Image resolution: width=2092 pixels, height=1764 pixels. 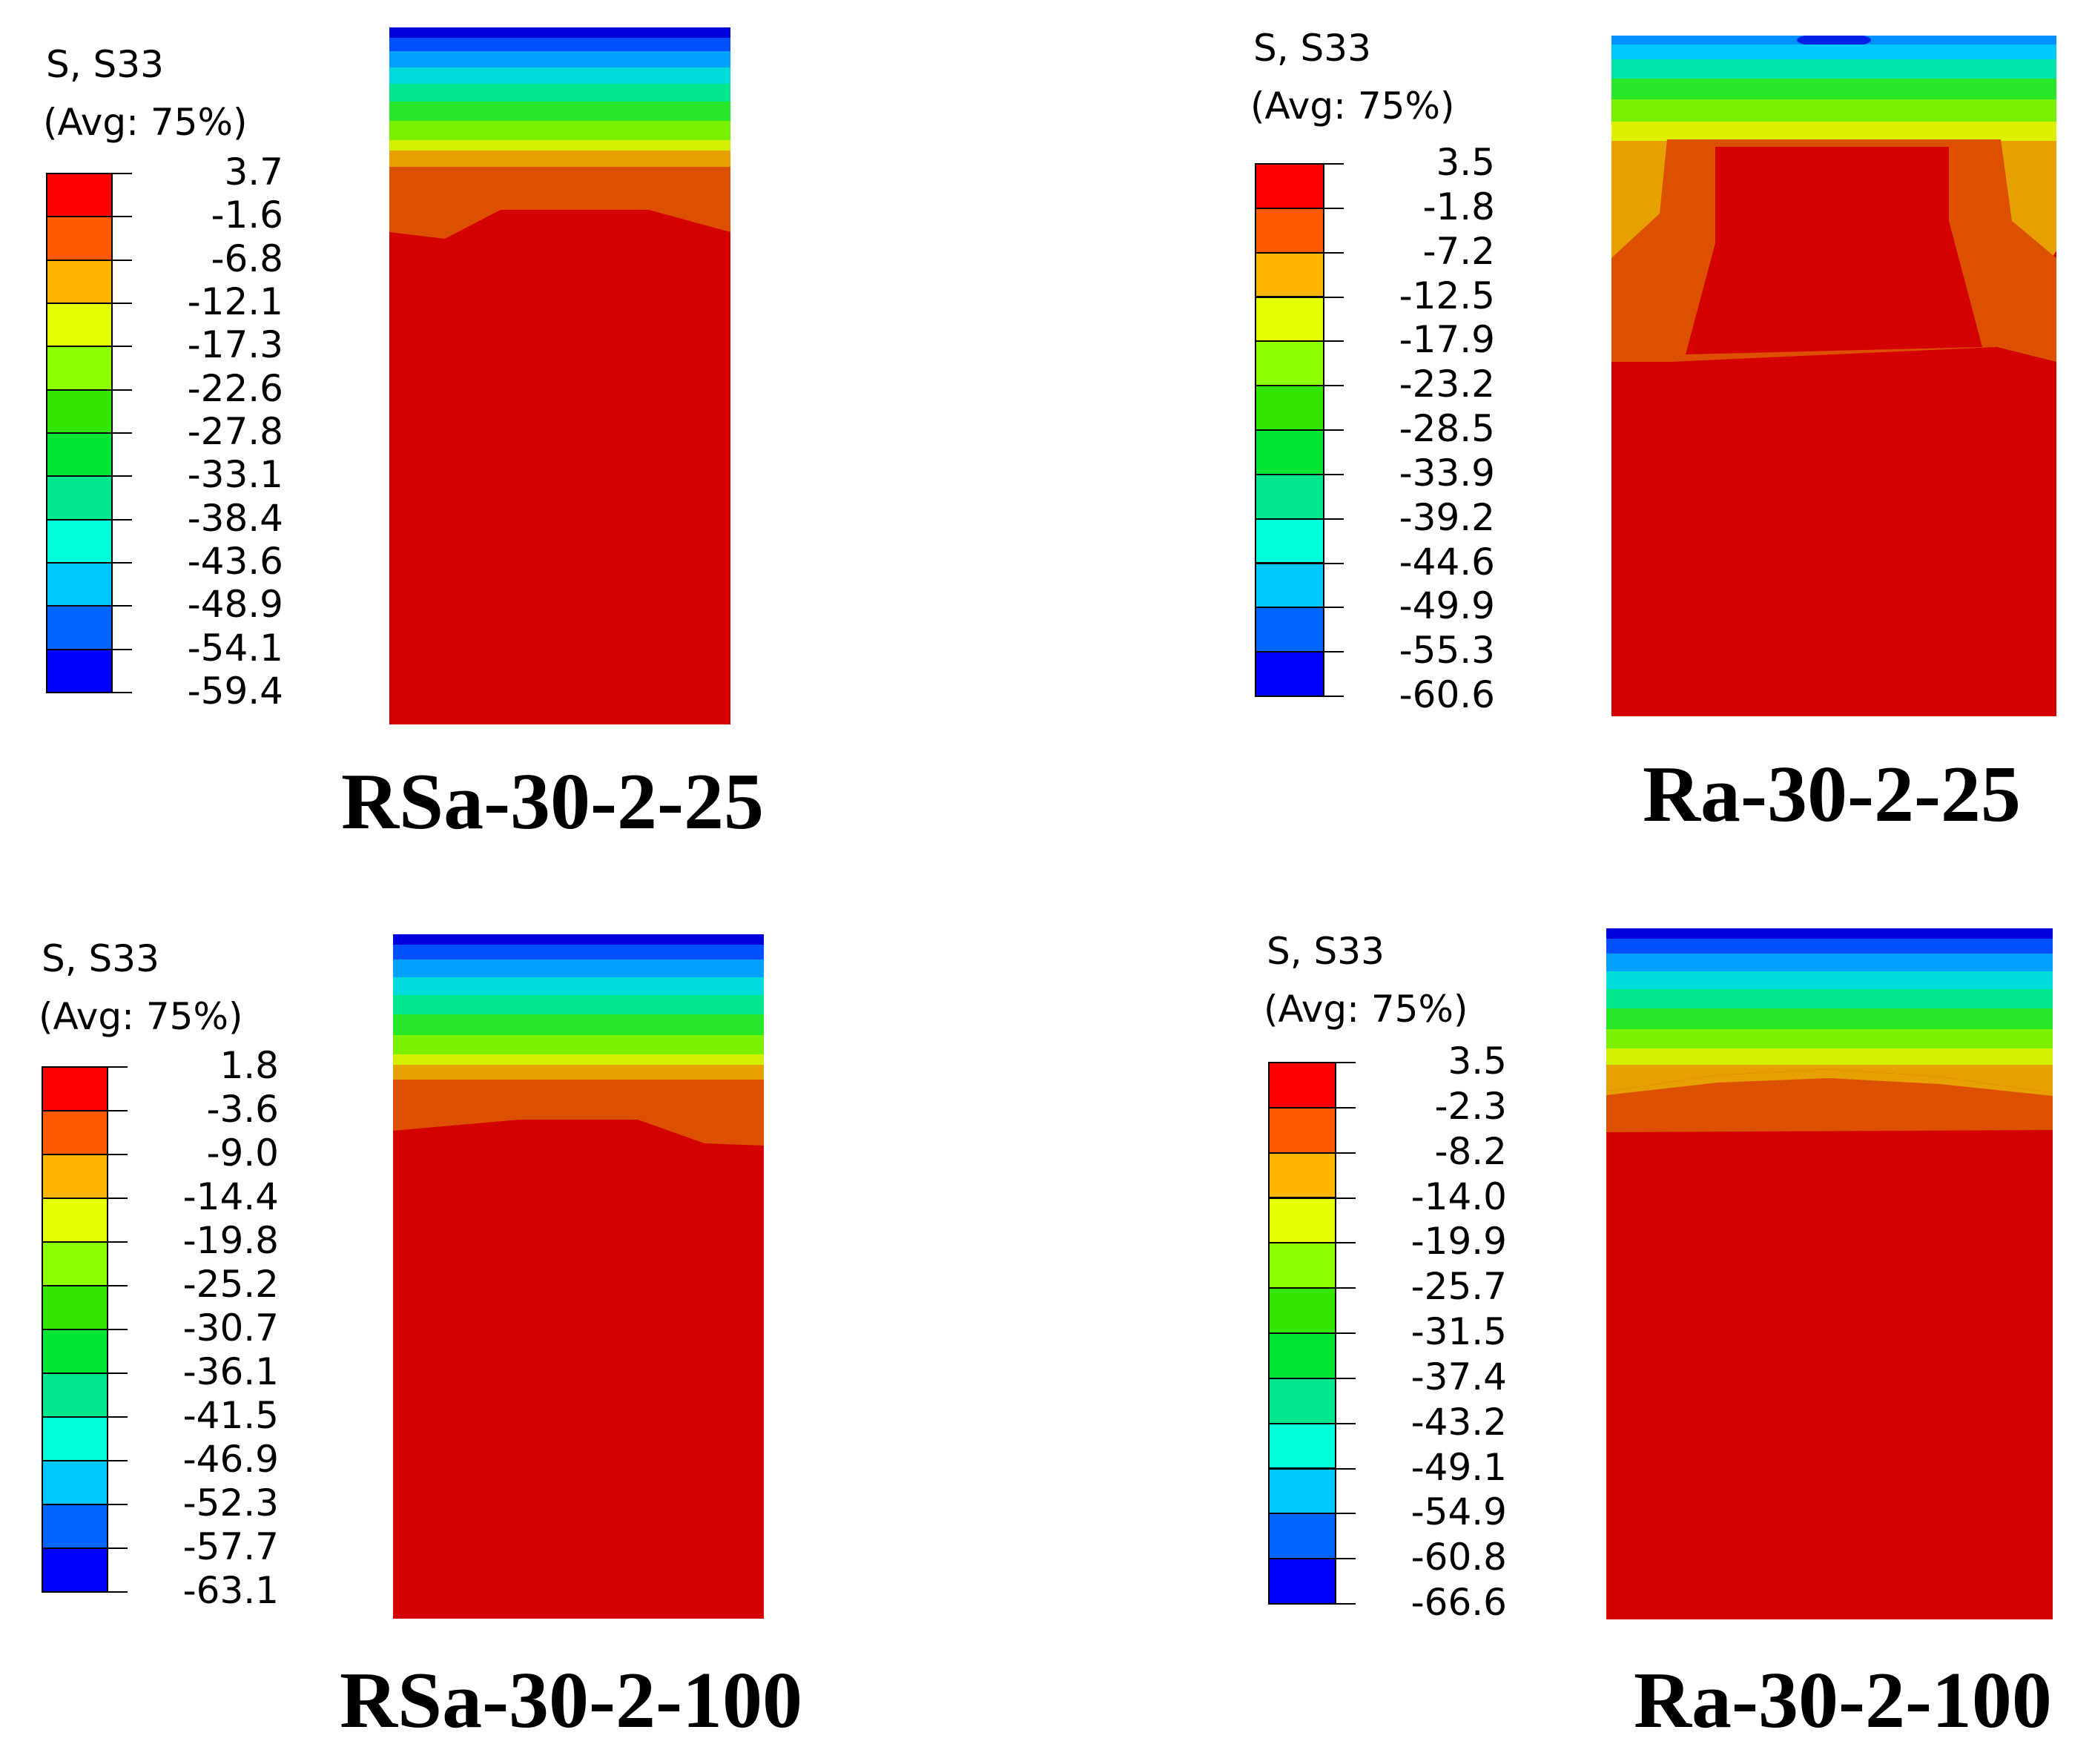 I want to click on legend-tick-label: -52.3, so click(x=230, y=1502).